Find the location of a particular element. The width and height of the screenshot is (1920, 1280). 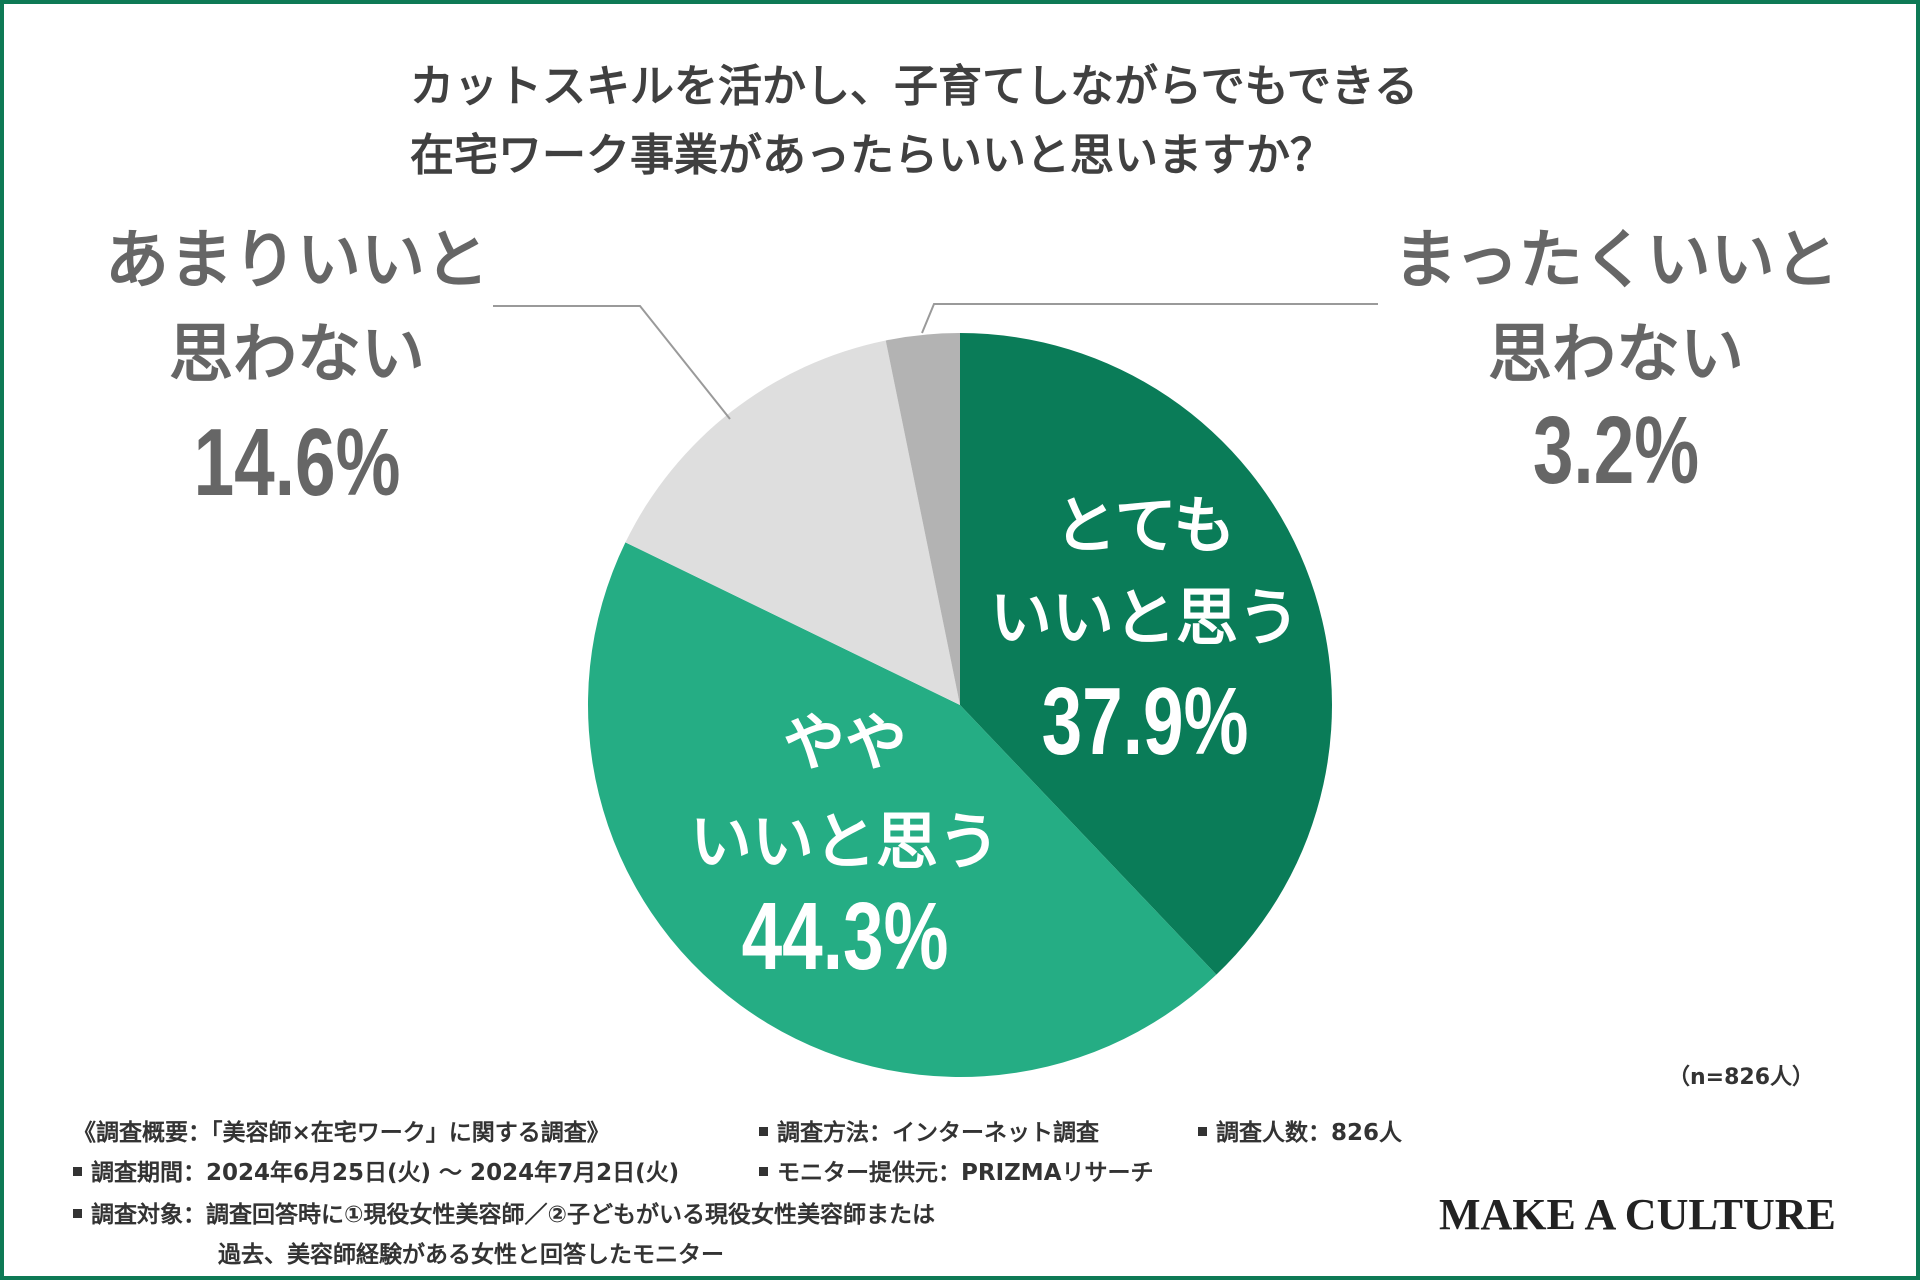

pie-slice-not-very-good is located at coordinates (792, 522).